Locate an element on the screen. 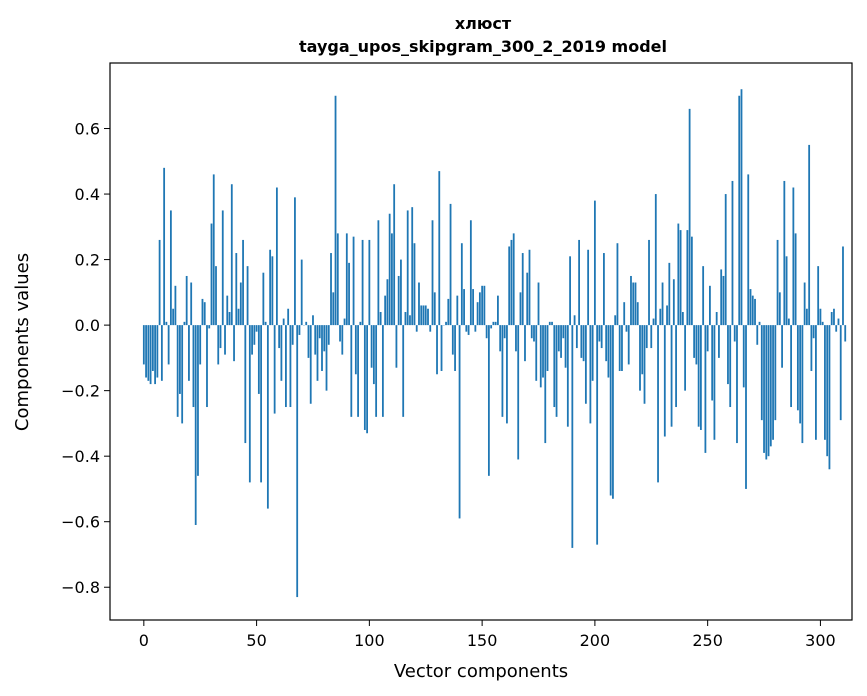 This screenshot has height=696, width=867. y-tick-label: −0.6 is located at coordinates (80, 522).